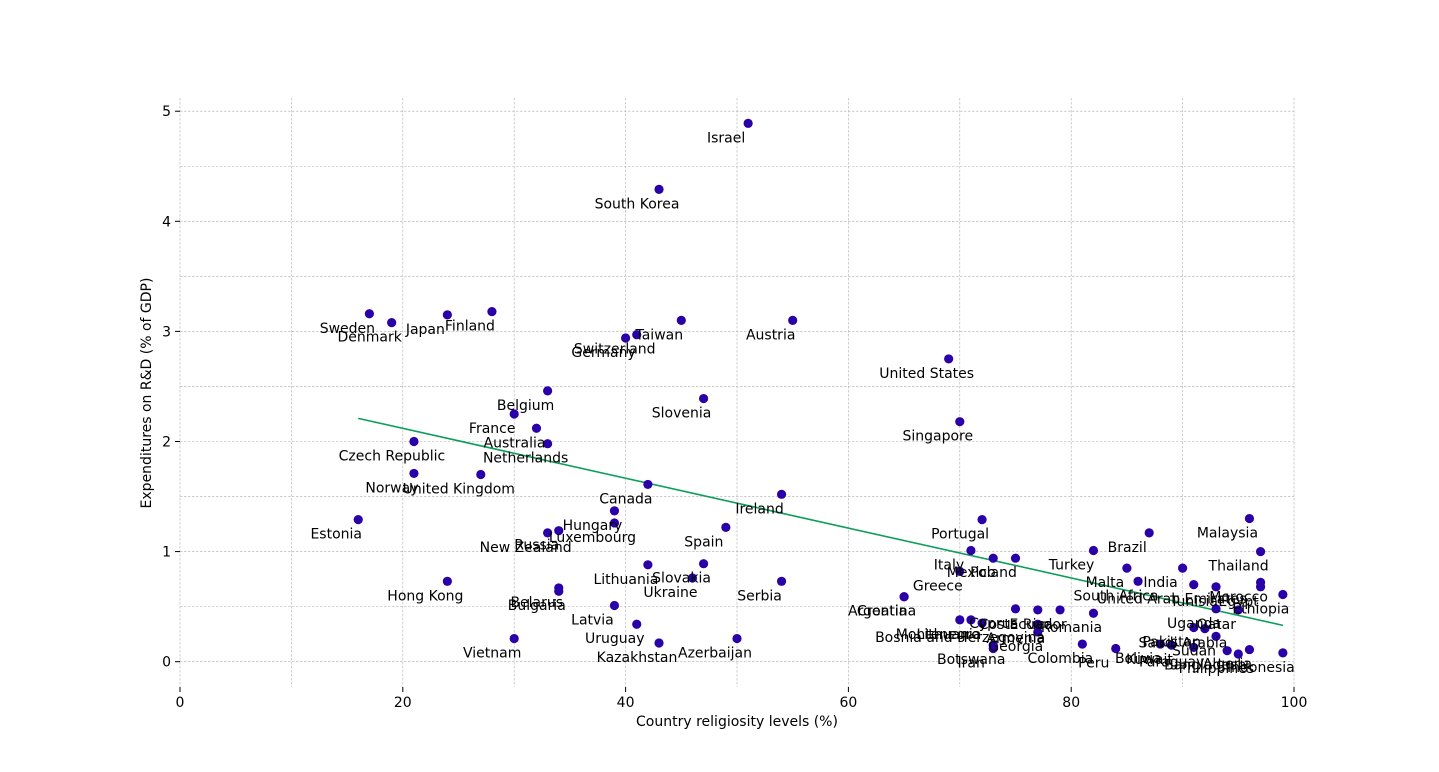  I want to click on point-label: Romania, so click(1071, 628).